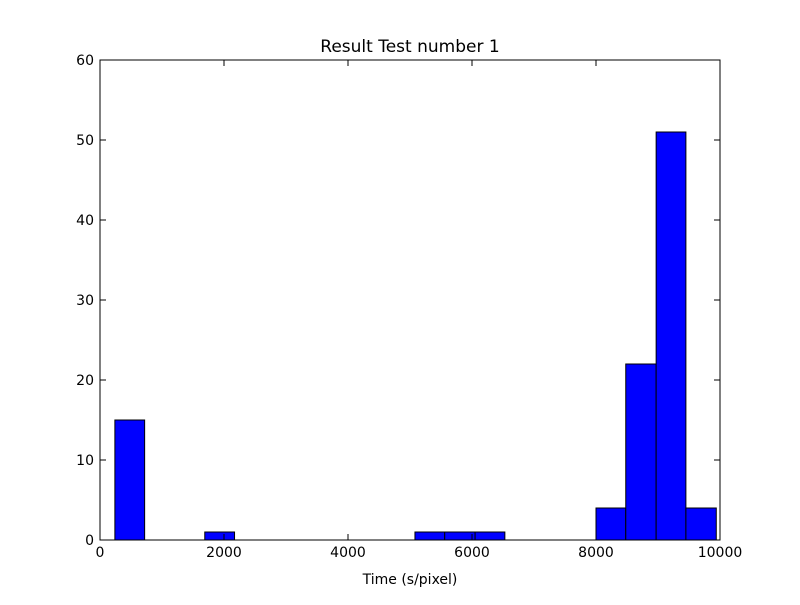  What do you see at coordinates (85, 141) in the screenshot?
I see `y-tick-label: 50` at bounding box center [85, 141].